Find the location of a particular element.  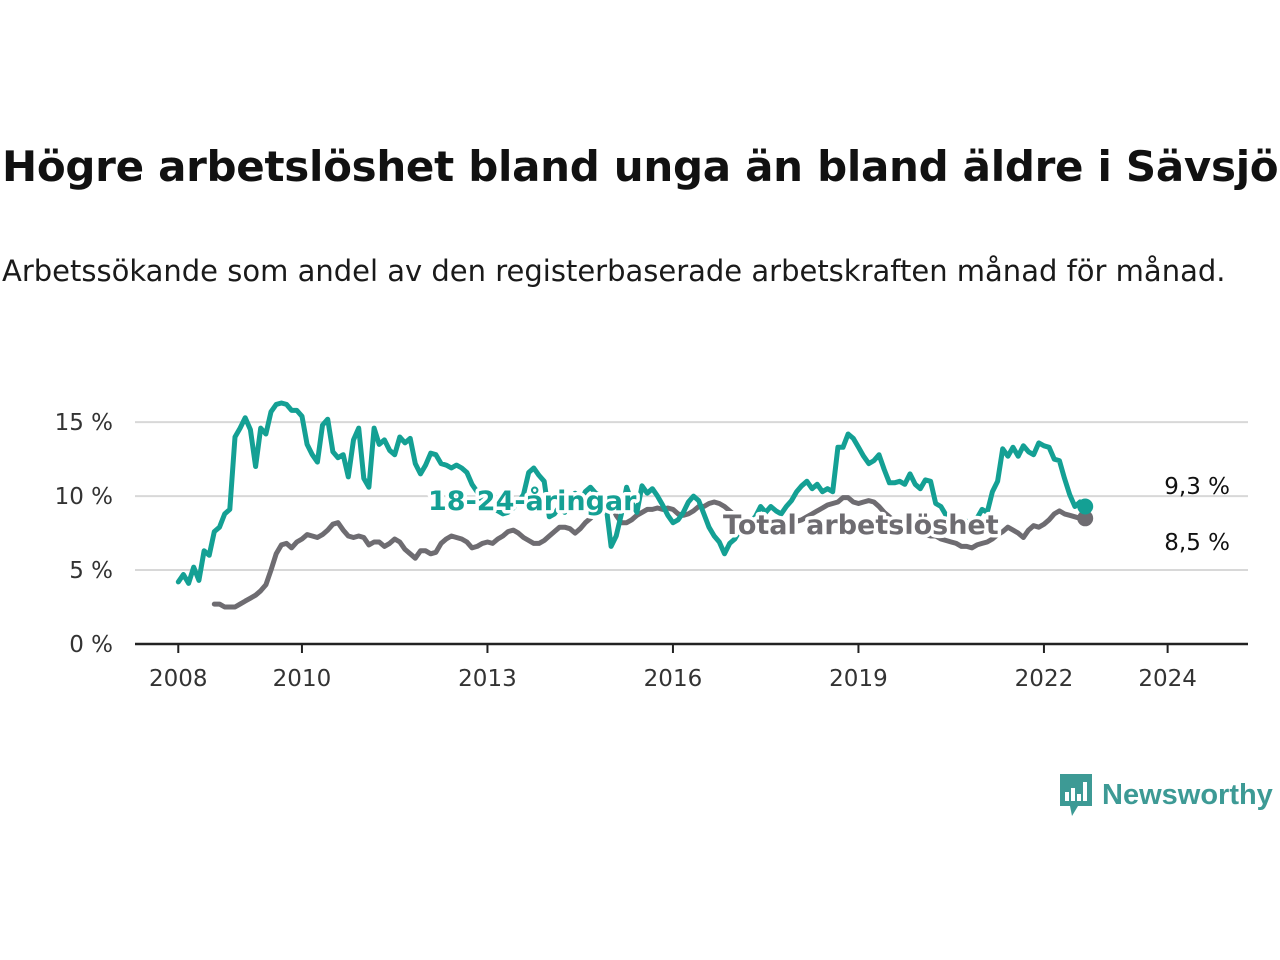

y-tick-label: 15 % is located at coordinates (84, 423).